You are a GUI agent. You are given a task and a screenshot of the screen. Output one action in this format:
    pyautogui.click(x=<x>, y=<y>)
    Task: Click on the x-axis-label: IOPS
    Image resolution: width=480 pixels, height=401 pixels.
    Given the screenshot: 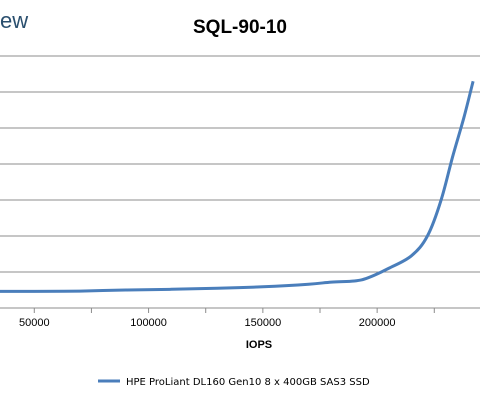 What is the action you would take?
    pyautogui.click(x=259, y=345)
    